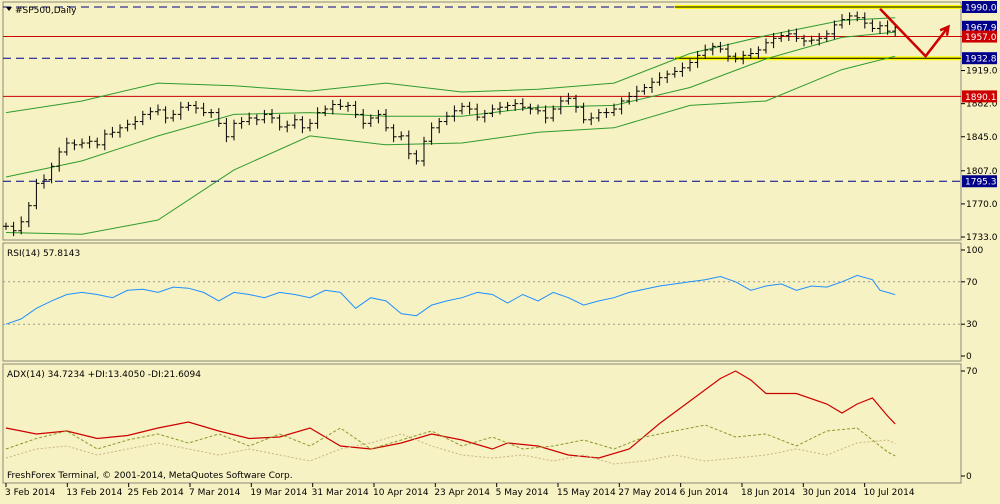 Image resolution: width=1000 pixels, height=504 pixels. What do you see at coordinates (450, 440) in the screenshot?
I see `di-plus-line` at bounding box center [450, 440].